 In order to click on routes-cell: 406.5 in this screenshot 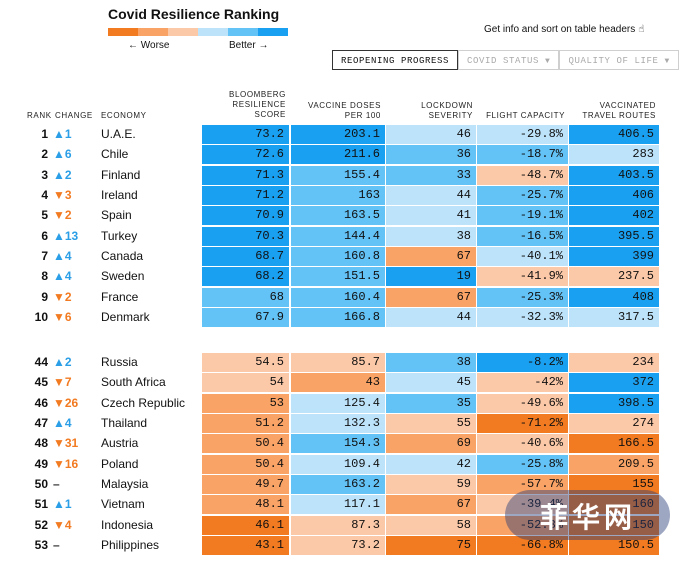, I will do `click(614, 134)`.